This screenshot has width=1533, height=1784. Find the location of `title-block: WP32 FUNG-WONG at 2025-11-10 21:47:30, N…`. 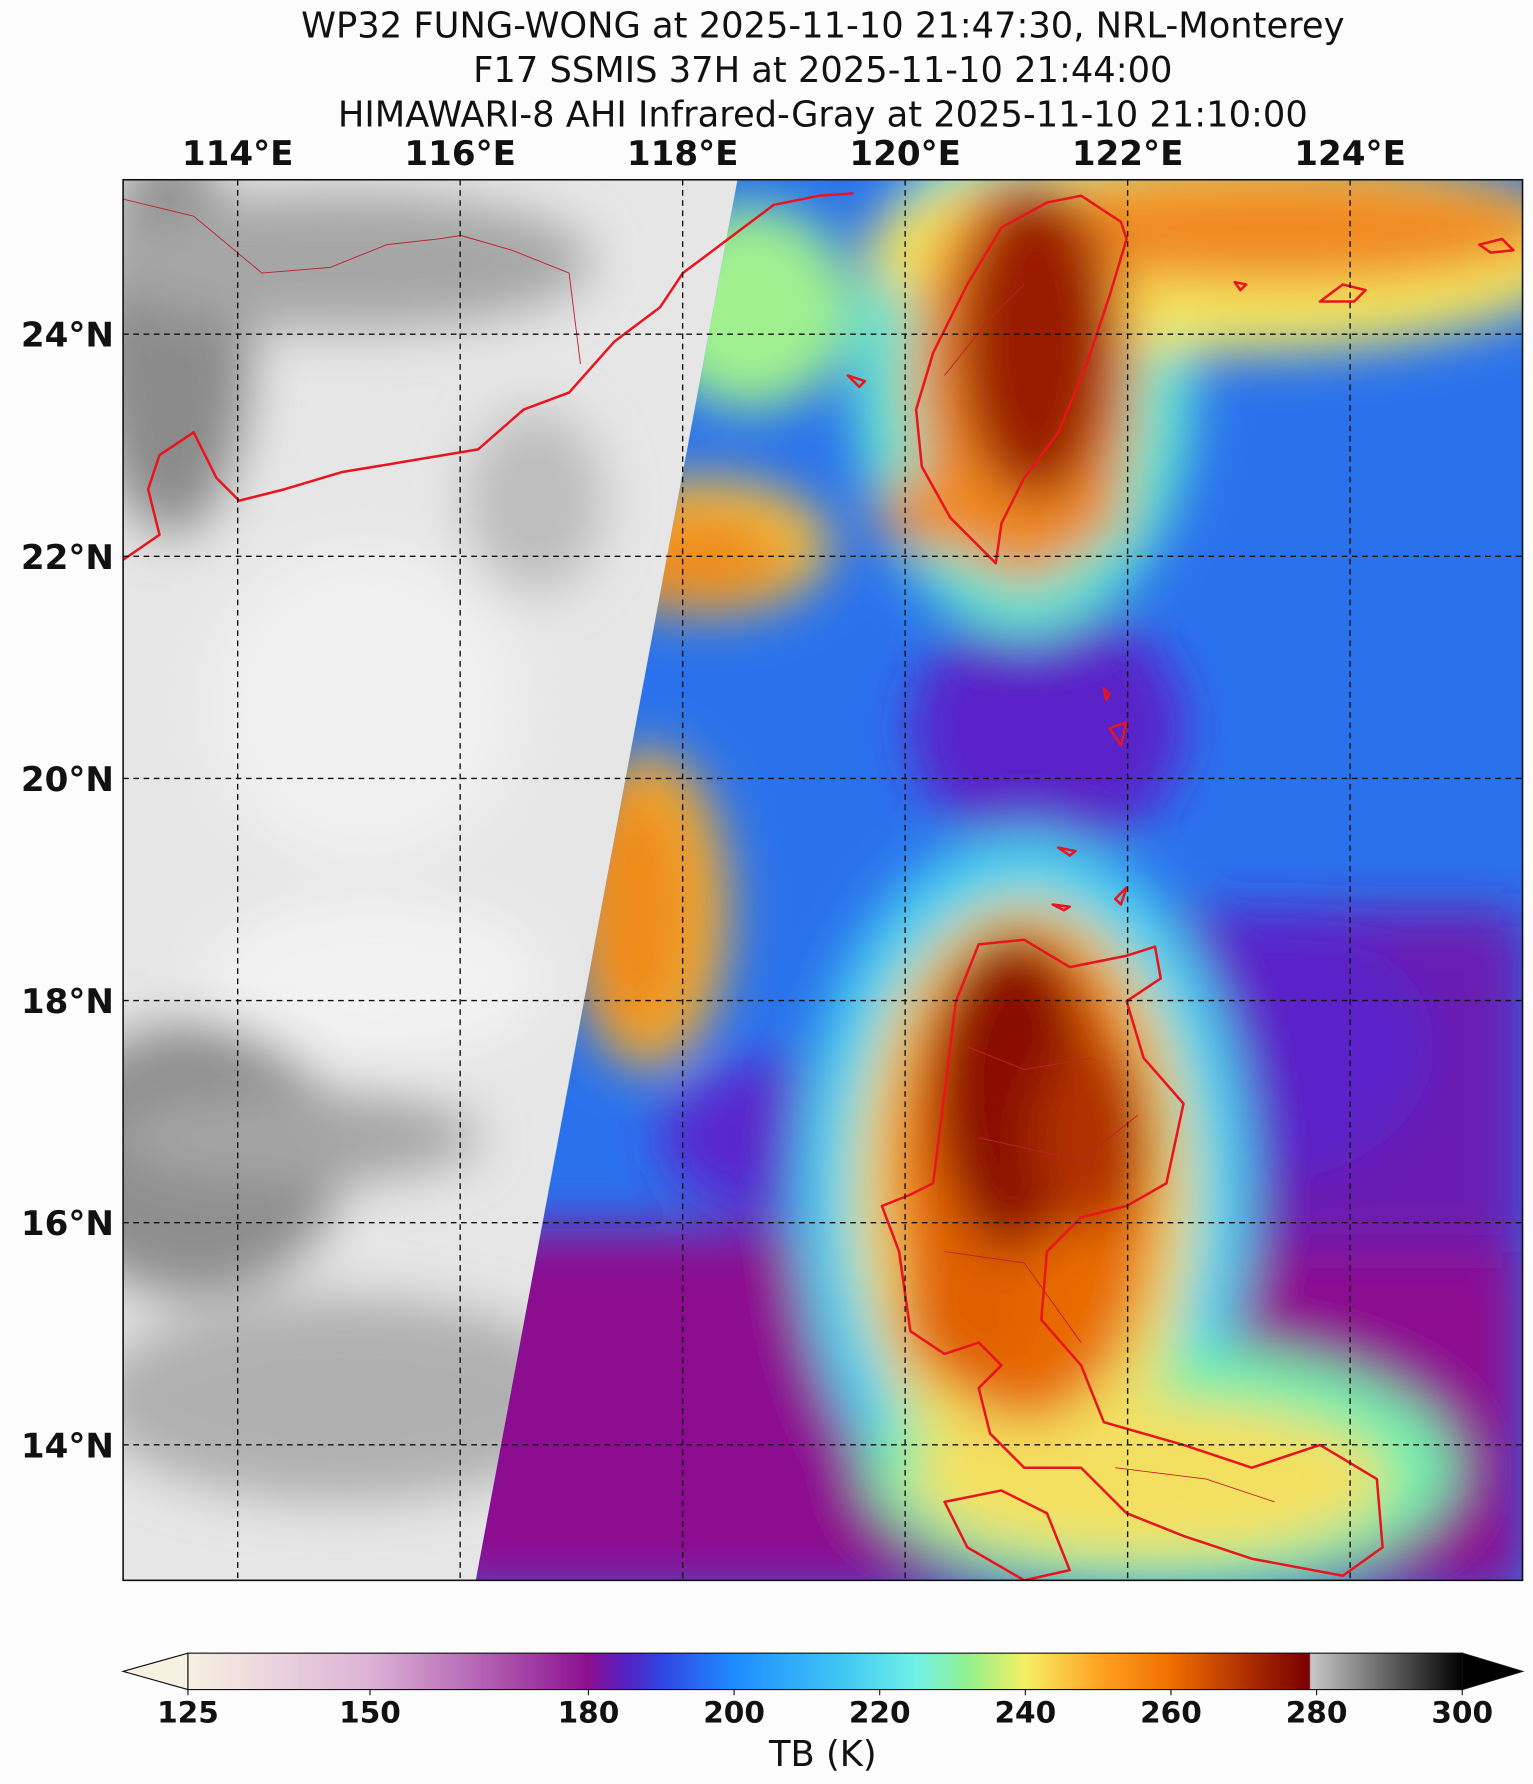

title-block: WP32 FUNG-WONG at 2025-11-10 21:47:30, N… is located at coordinates (822, 71).